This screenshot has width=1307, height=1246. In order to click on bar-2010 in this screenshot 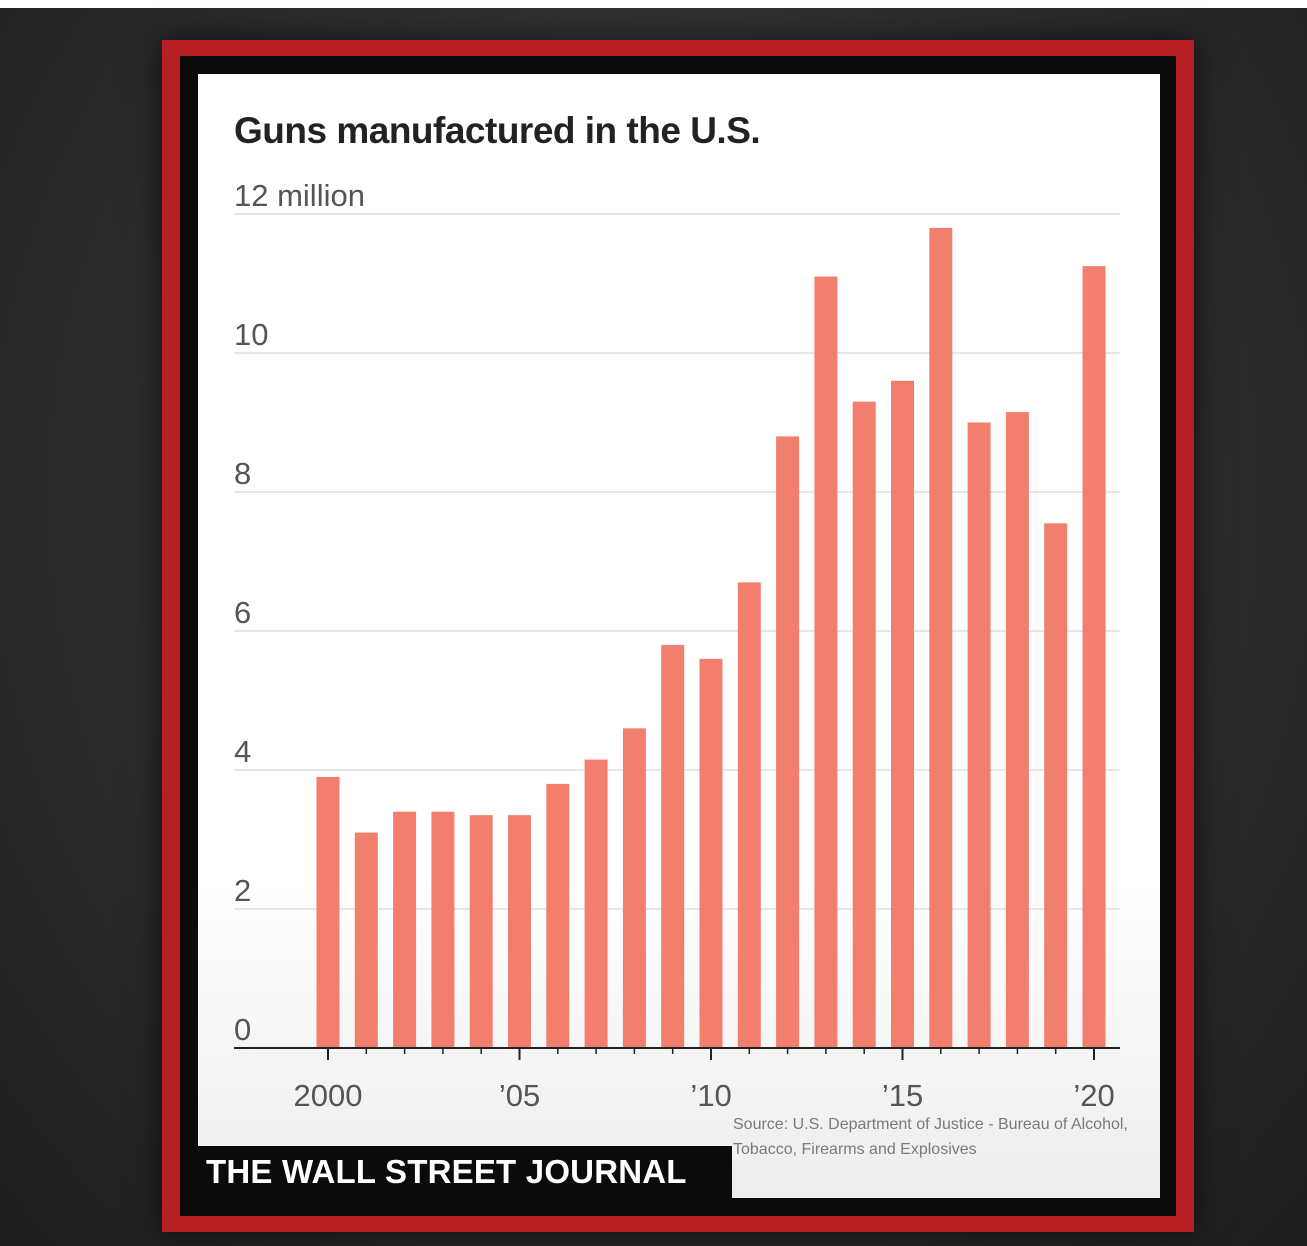, I will do `click(711, 853)`.